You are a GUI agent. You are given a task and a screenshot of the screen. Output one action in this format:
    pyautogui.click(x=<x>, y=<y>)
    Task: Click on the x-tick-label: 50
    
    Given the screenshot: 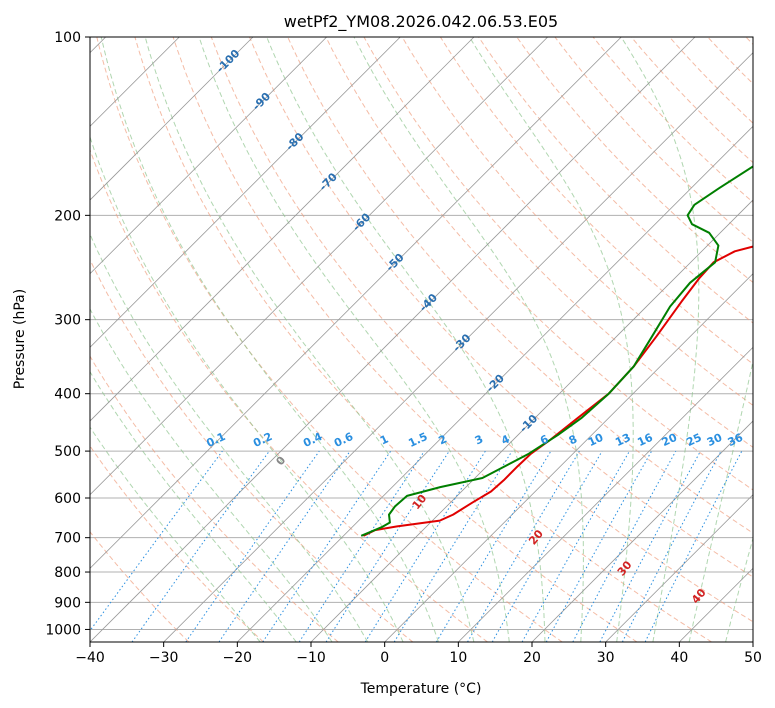 What is the action you would take?
    pyautogui.click(x=753, y=658)
    